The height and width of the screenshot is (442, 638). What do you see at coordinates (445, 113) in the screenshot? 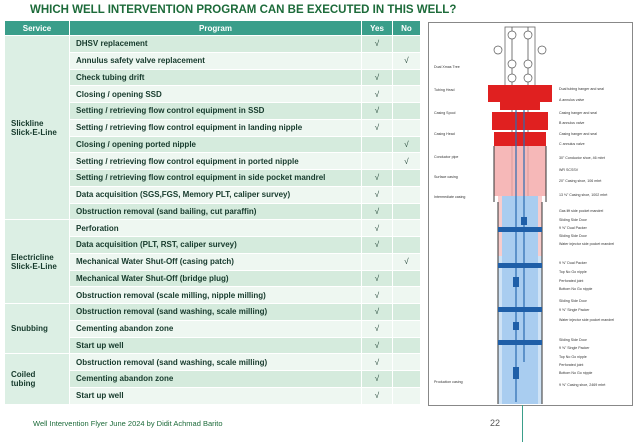
I see `diagram-label: Casing Spool` at bounding box center [445, 113].